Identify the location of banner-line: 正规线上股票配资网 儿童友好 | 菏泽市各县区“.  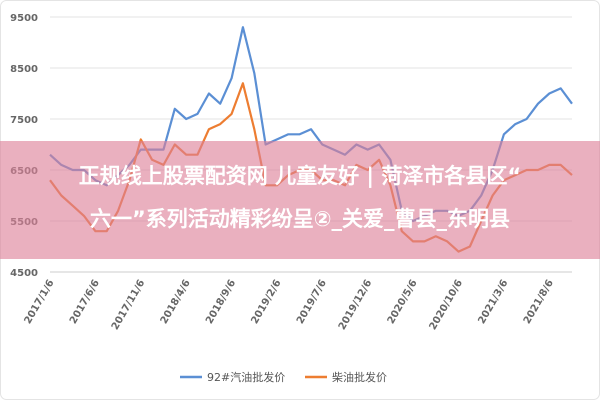
(300, 176).